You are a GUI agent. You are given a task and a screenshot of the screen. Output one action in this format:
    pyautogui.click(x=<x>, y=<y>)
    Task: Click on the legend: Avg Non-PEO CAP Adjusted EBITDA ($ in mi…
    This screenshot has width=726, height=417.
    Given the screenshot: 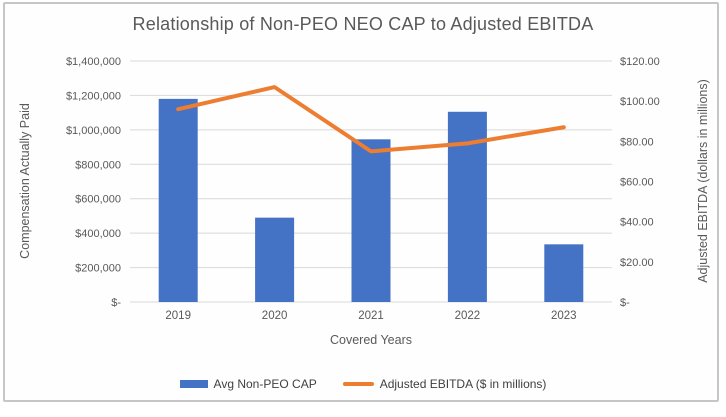 What is the action you would take?
    pyautogui.click(x=363, y=384)
    